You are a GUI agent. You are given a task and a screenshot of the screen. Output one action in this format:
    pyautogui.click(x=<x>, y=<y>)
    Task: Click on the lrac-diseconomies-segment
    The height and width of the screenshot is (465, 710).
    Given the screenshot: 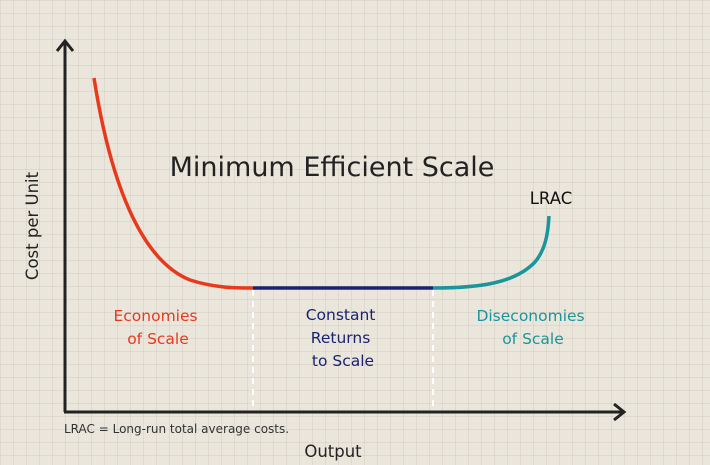 What is the action you would take?
    pyautogui.click(x=491, y=252)
    